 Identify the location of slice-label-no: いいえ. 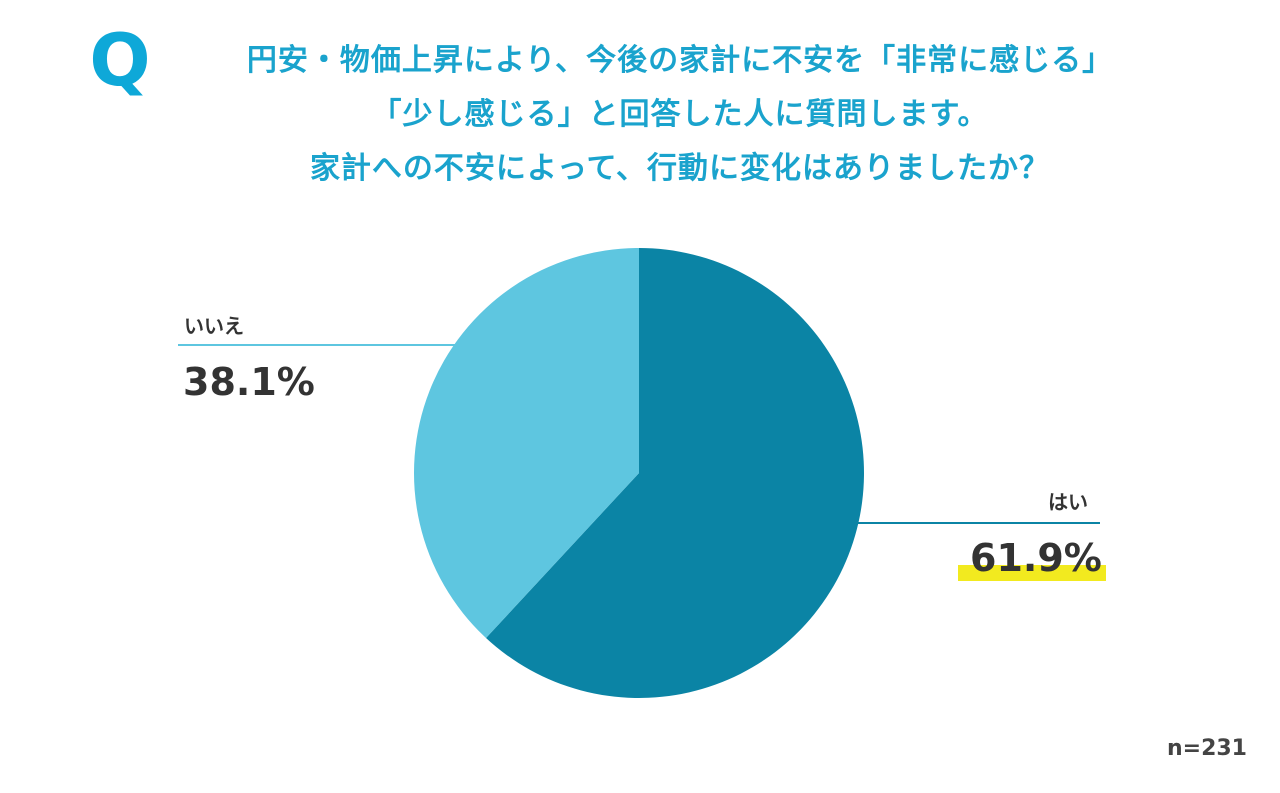
(214, 326).